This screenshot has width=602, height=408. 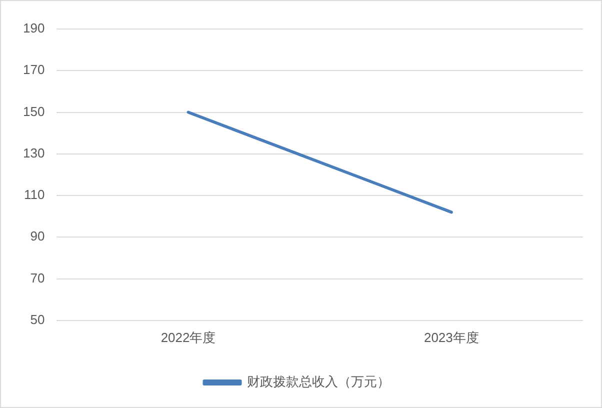 I want to click on y-tick-label: 190, so click(x=33, y=28).